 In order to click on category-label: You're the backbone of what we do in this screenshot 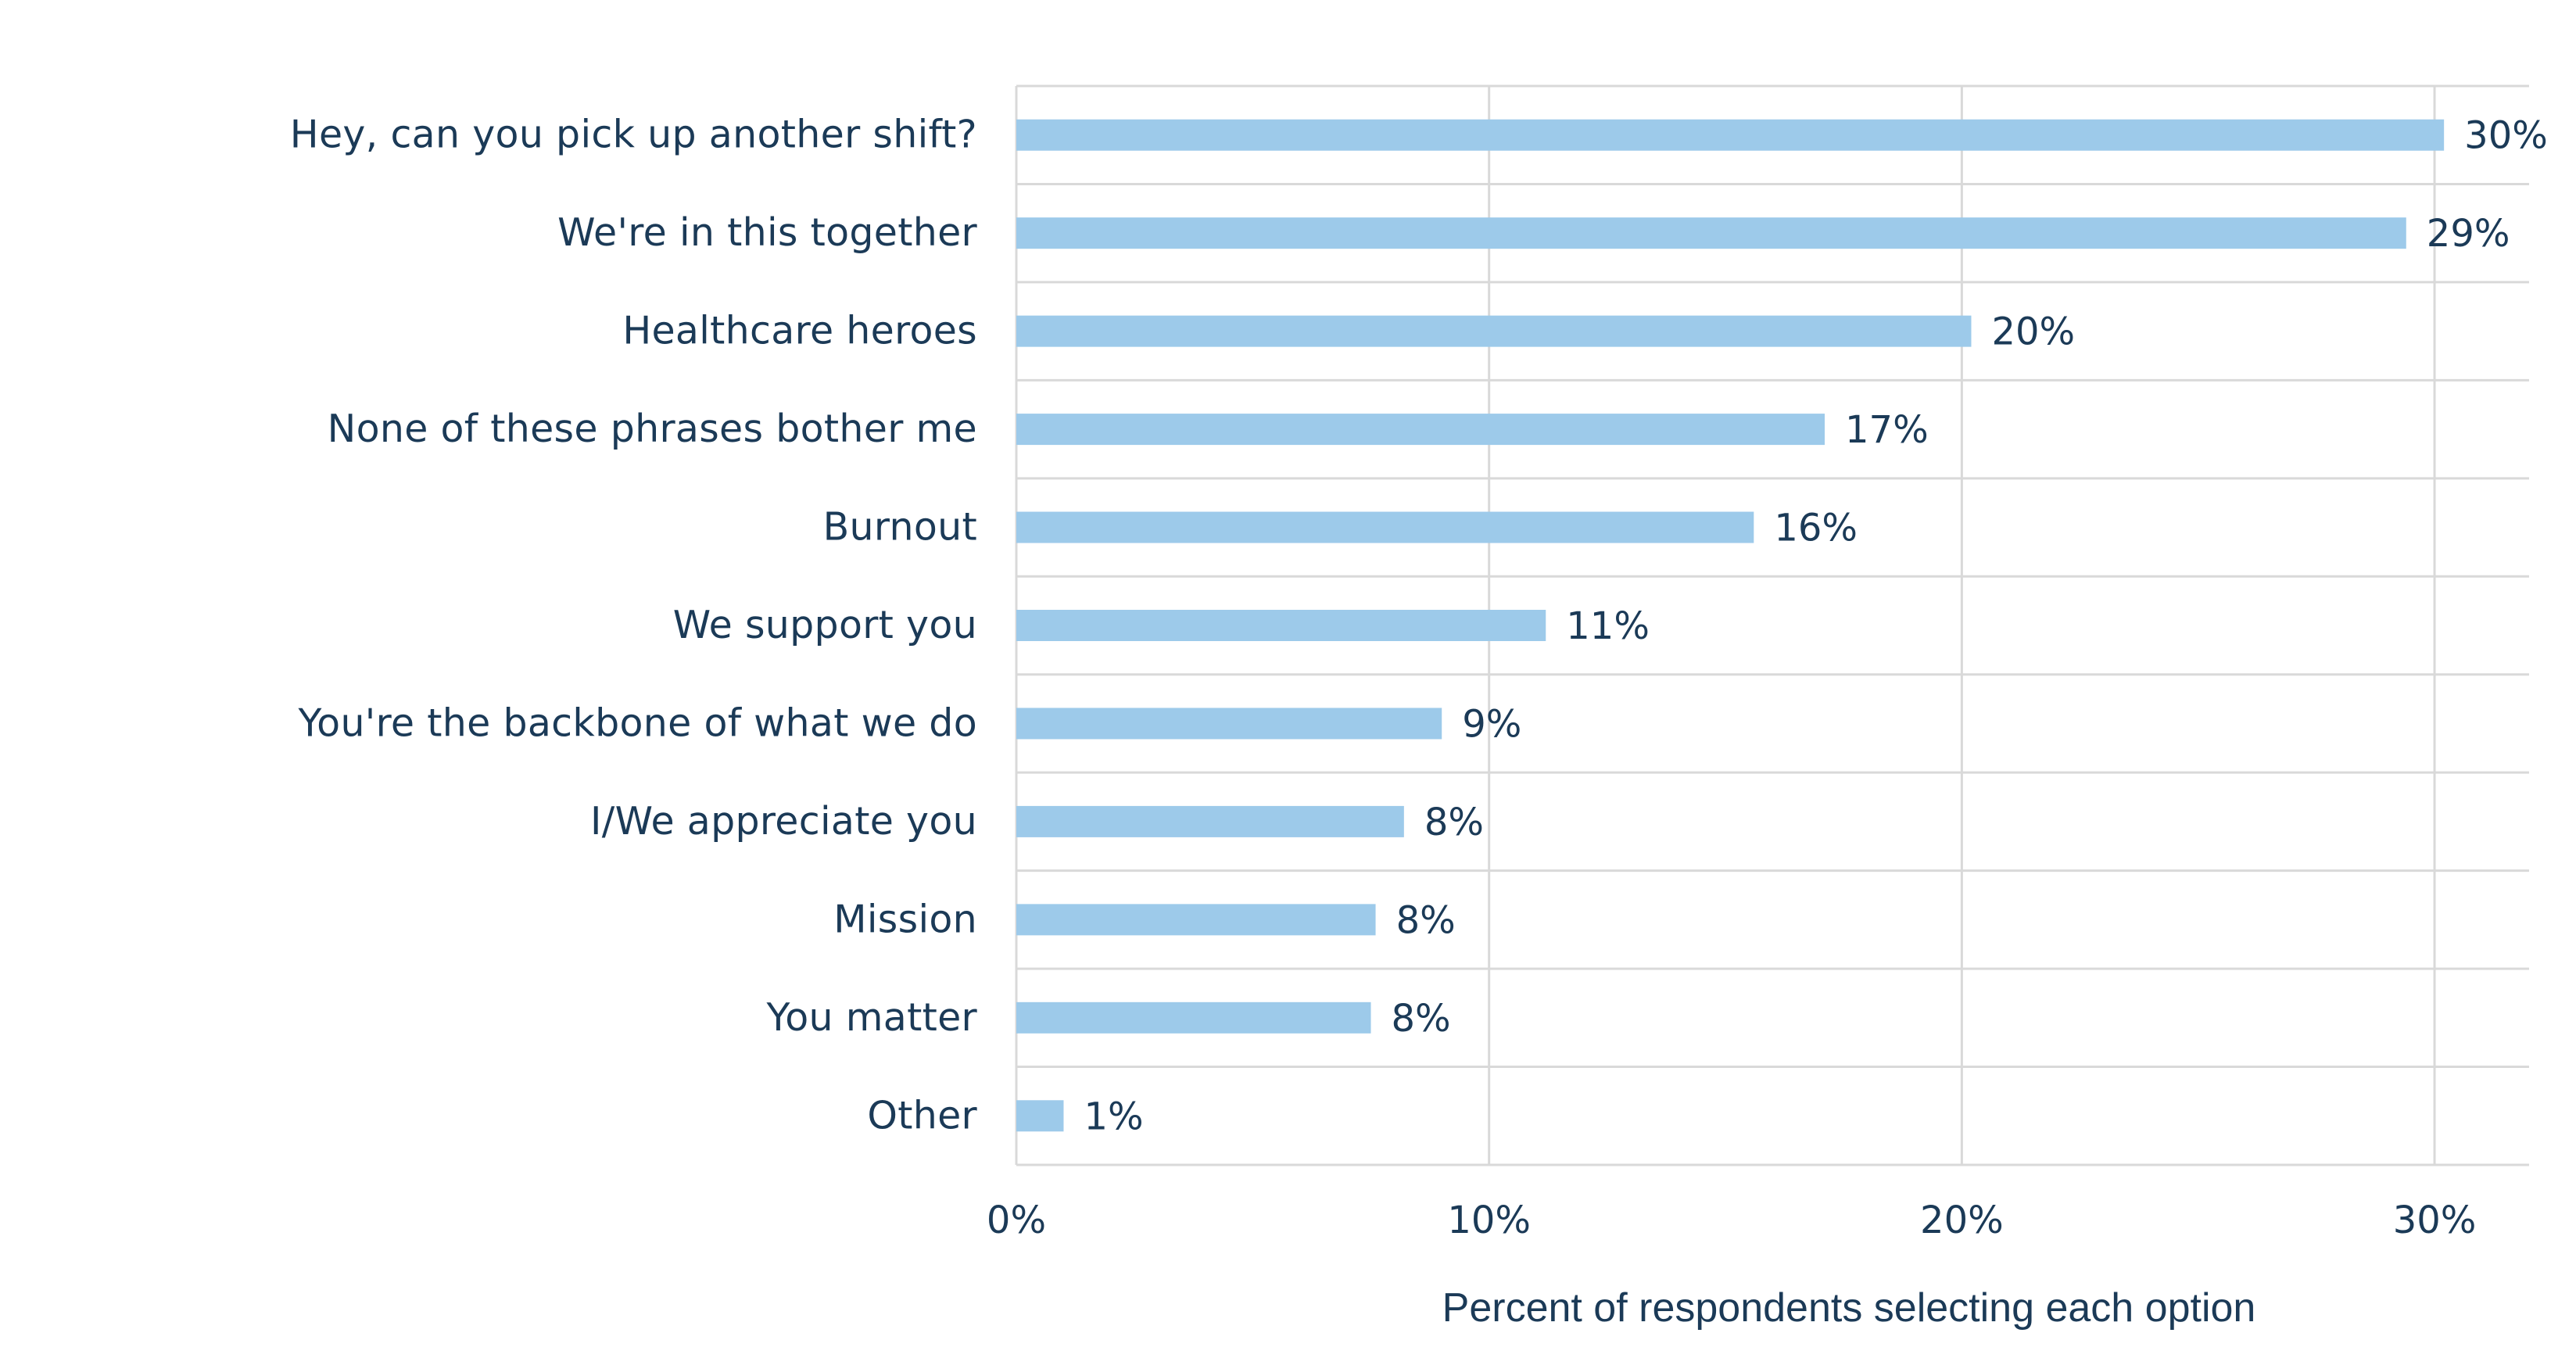, I will do `click(637, 722)`.